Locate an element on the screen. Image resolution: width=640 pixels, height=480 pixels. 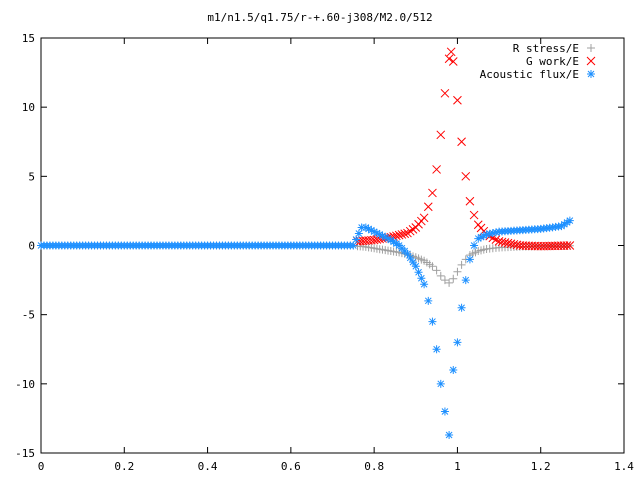
x-tick-label: 0.2 is located at coordinates (124, 466).